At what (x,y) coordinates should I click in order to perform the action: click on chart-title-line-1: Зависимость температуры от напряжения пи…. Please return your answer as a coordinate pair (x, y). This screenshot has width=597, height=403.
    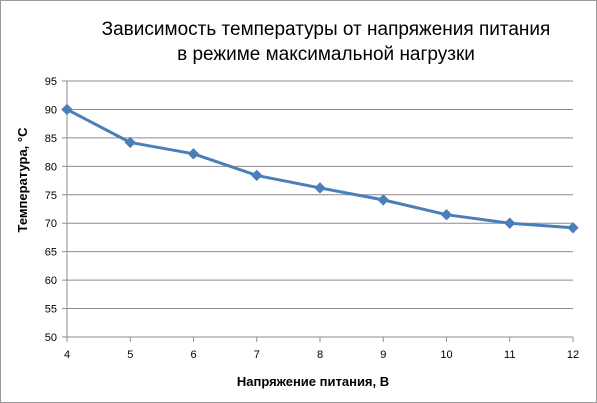
    Looking at the image, I should click on (326, 29).